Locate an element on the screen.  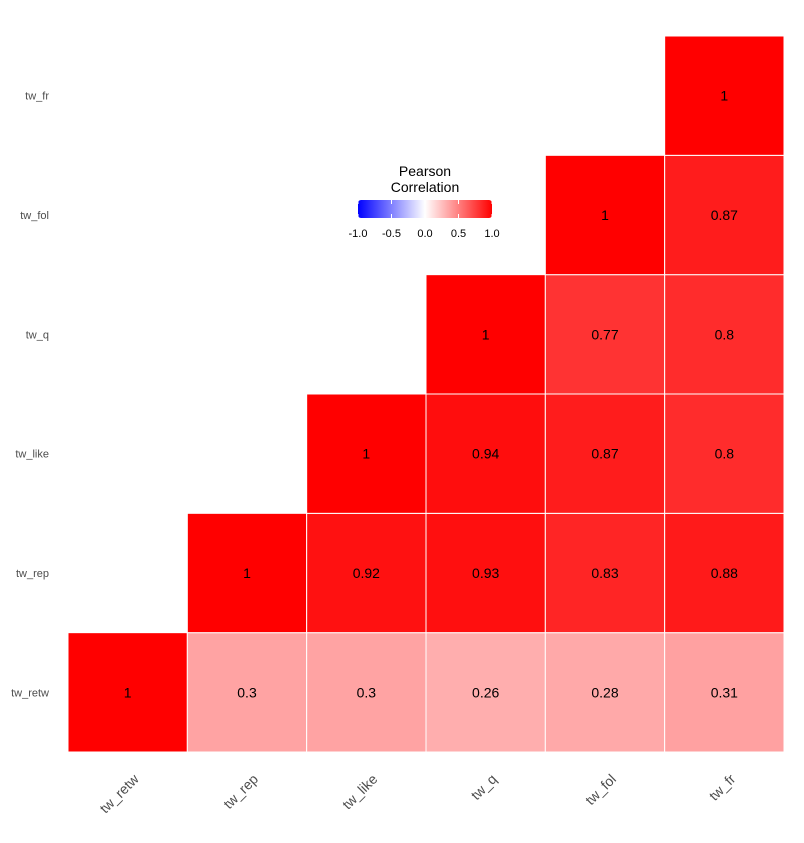
legend-tick-label: -0.5 is located at coordinates (391, 234).